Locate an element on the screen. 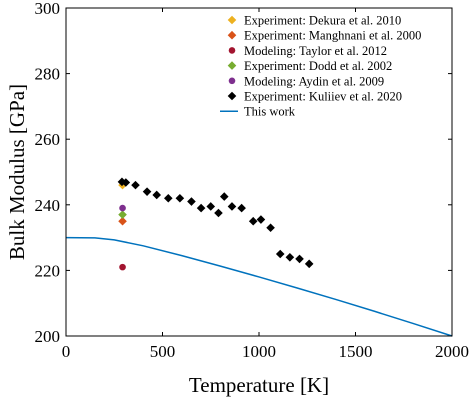 The height and width of the screenshot is (406, 474). y-tick-label: 220 is located at coordinates (48, 270).